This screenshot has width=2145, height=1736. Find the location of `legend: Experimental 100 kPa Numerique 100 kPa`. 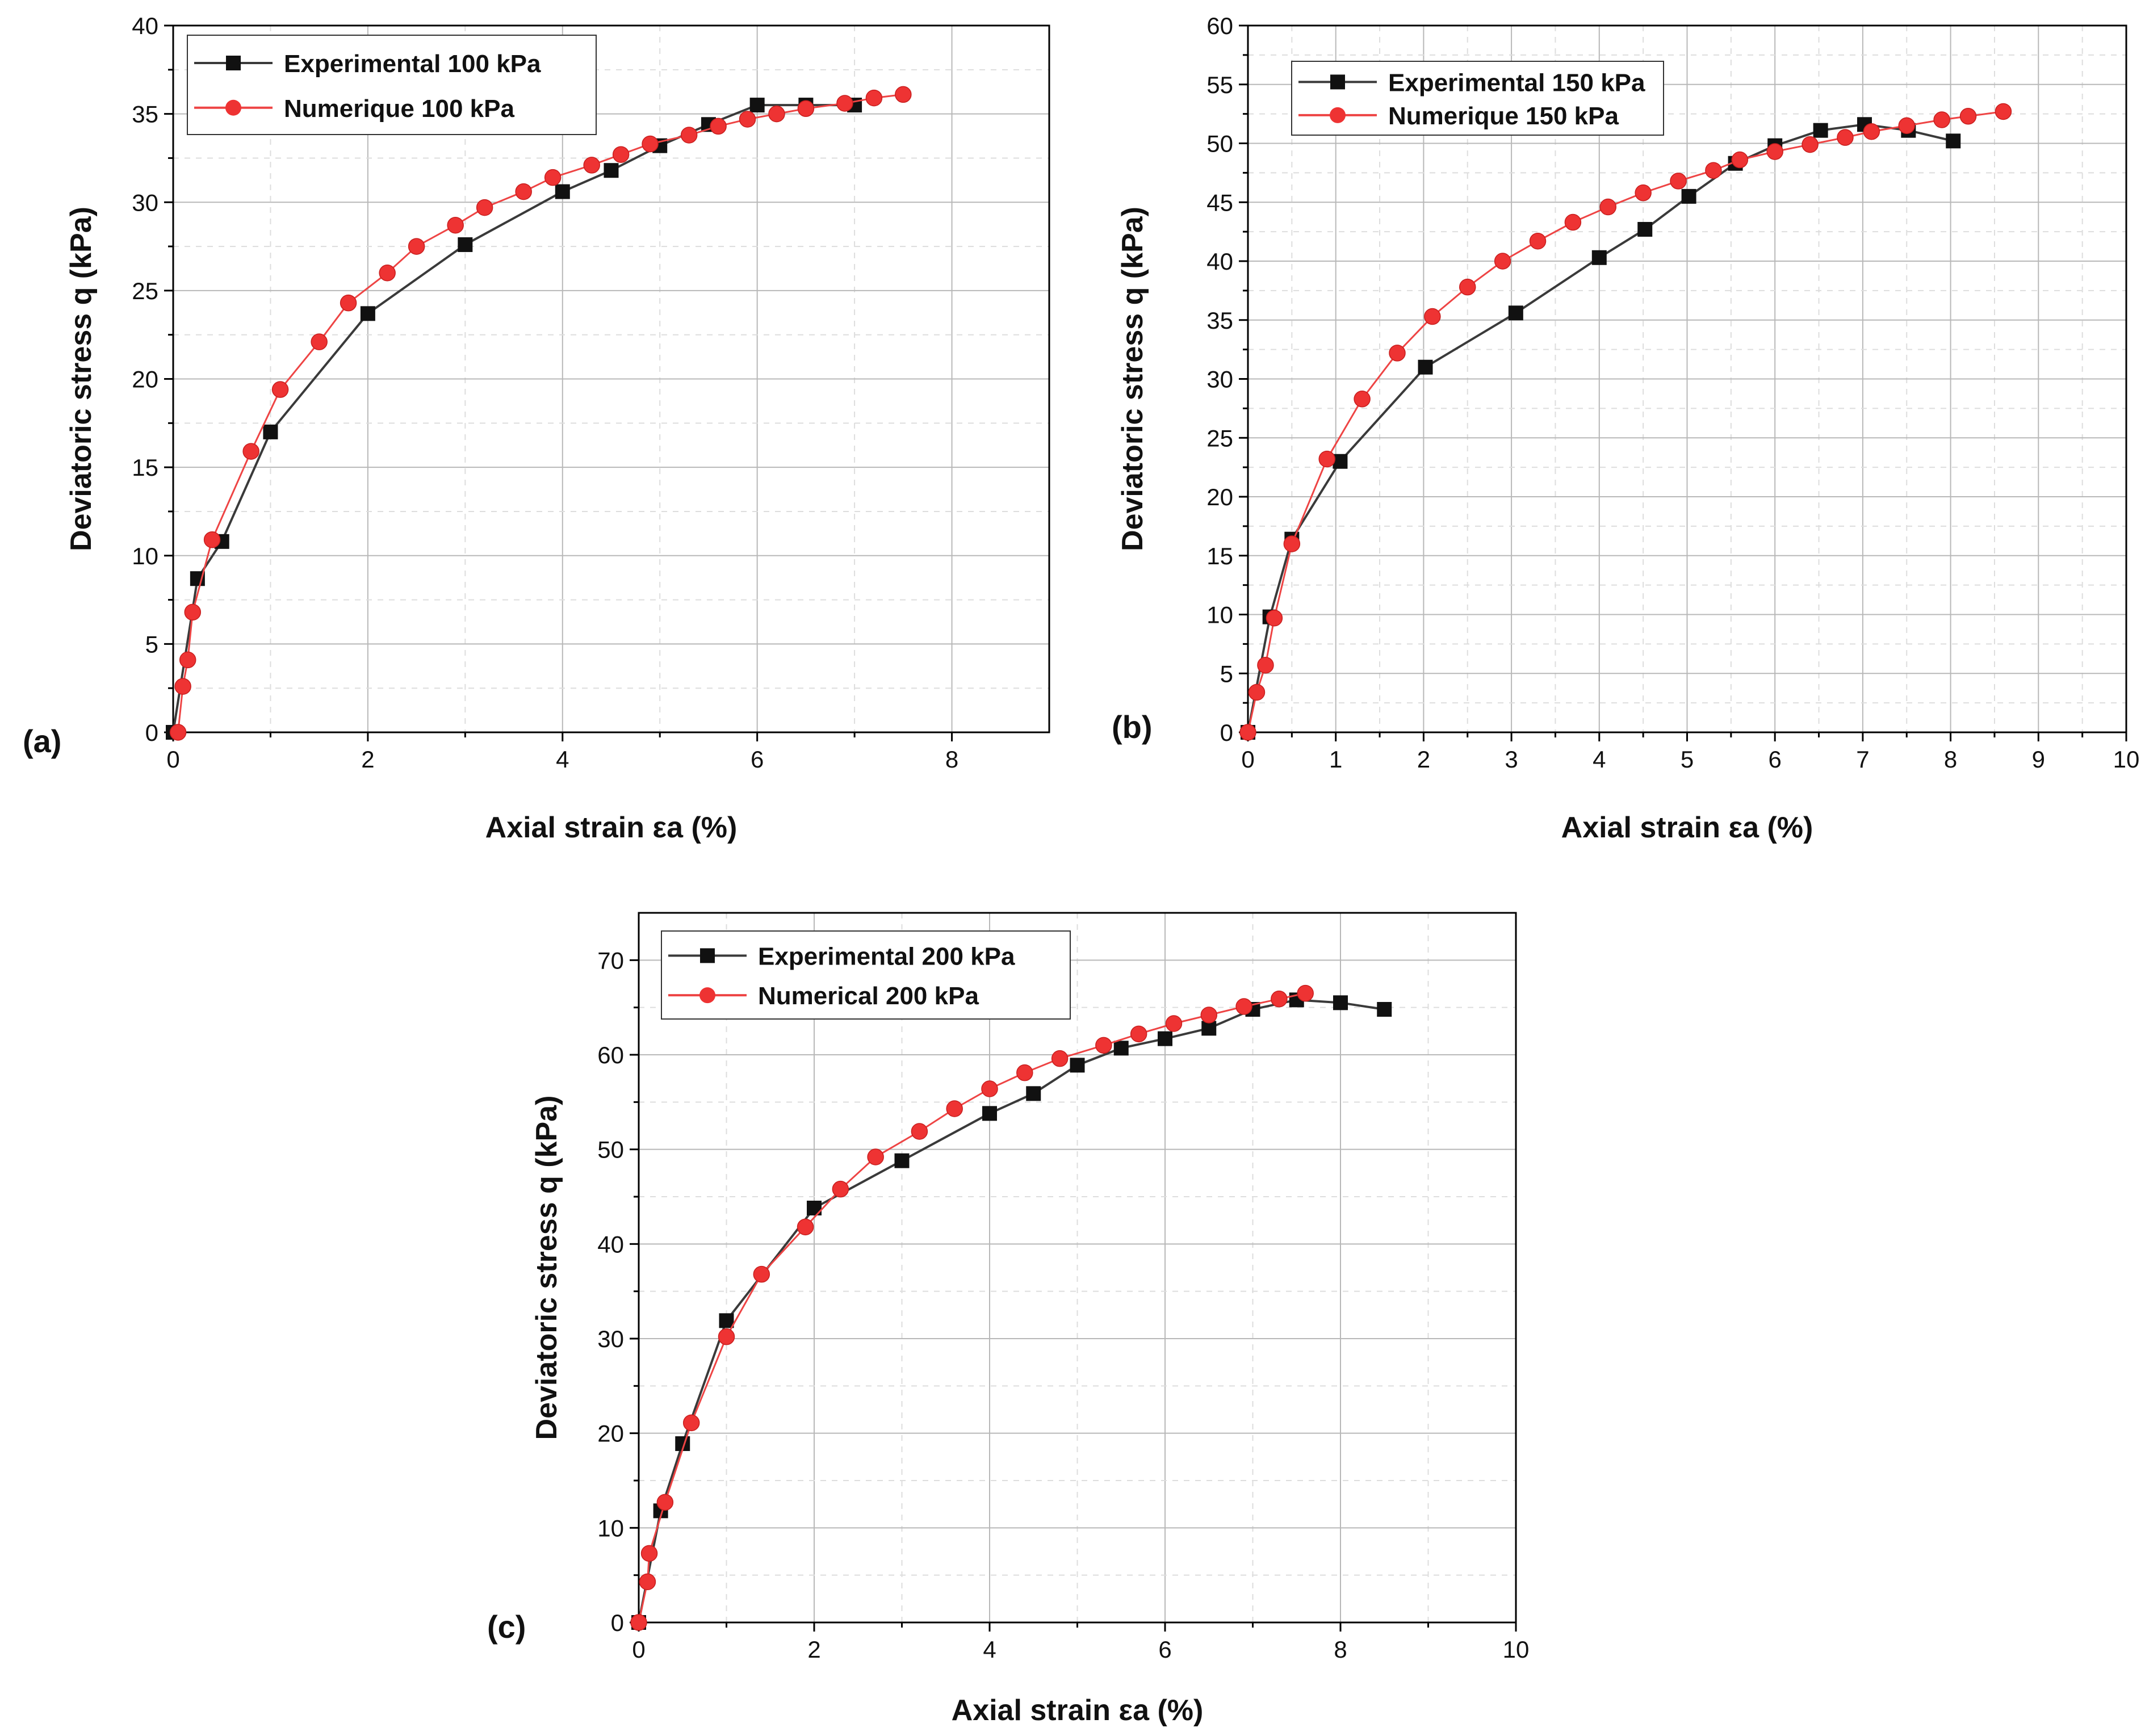

legend: Experimental 100 kPa Numerique 100 kPa is located at coordinates (392, 85).